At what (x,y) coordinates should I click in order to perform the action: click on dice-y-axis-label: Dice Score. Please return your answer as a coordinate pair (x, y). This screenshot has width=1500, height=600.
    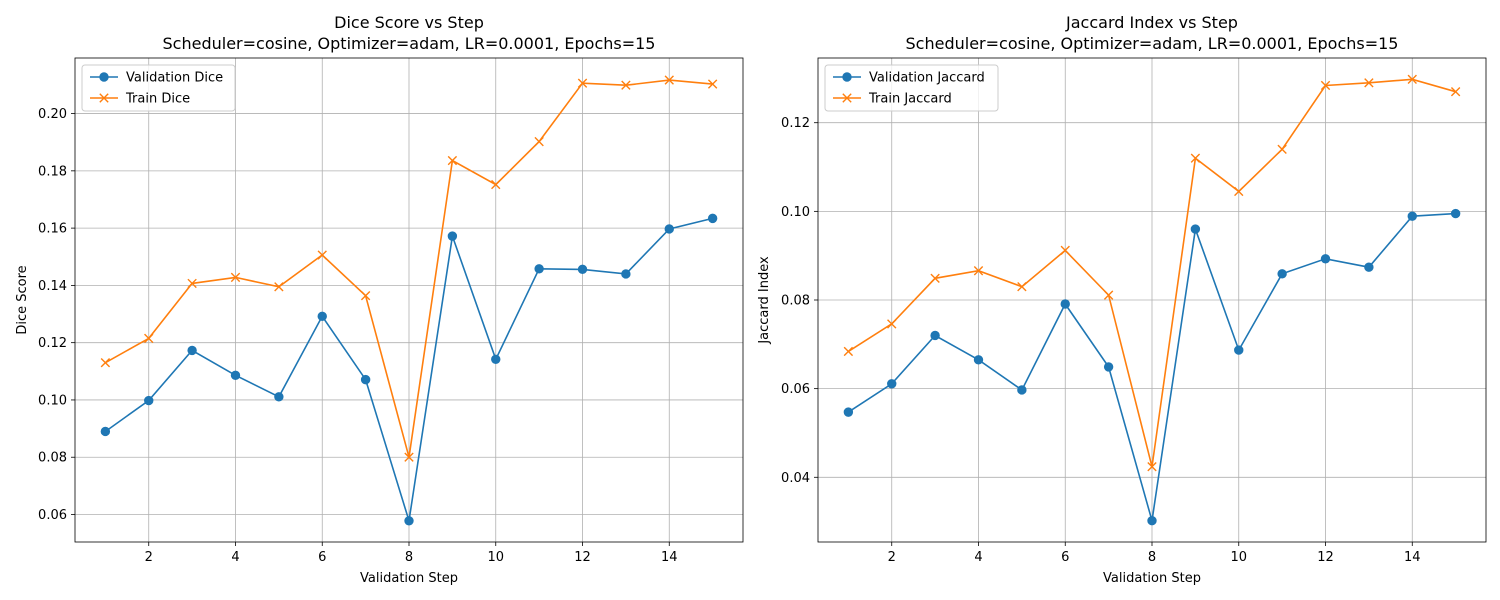
    Looking at the image, I should click on (22, 299).